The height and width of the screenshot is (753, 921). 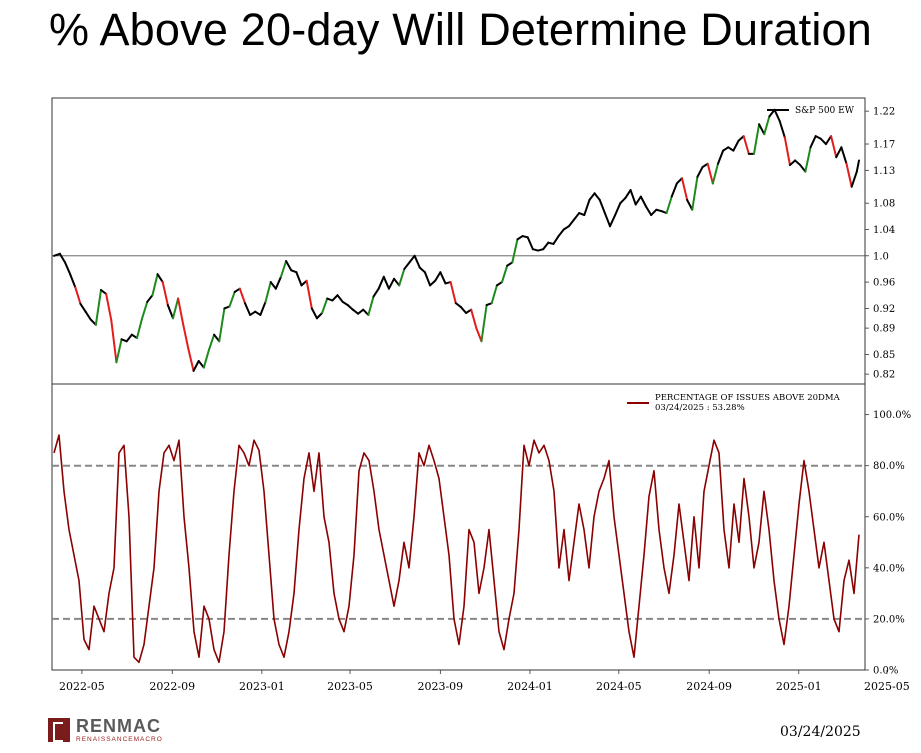 What do you see at coordinates (350, 686) in the screenshot?
I see `x-tick-label: 2023-05` at bounding box center [350, 686].